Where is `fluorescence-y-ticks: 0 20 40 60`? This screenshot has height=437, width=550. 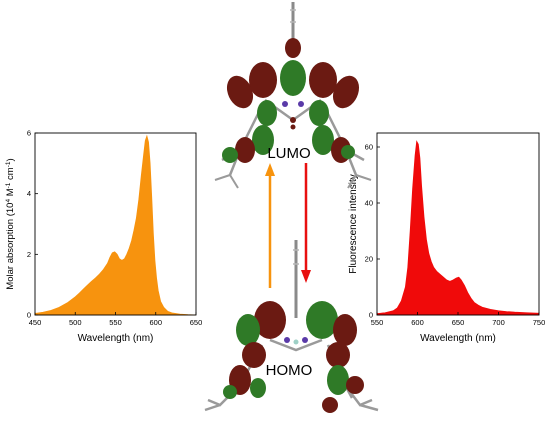
fluorescence-y-ticks: 0 20 40 60 is located at coordinates (372, 231).